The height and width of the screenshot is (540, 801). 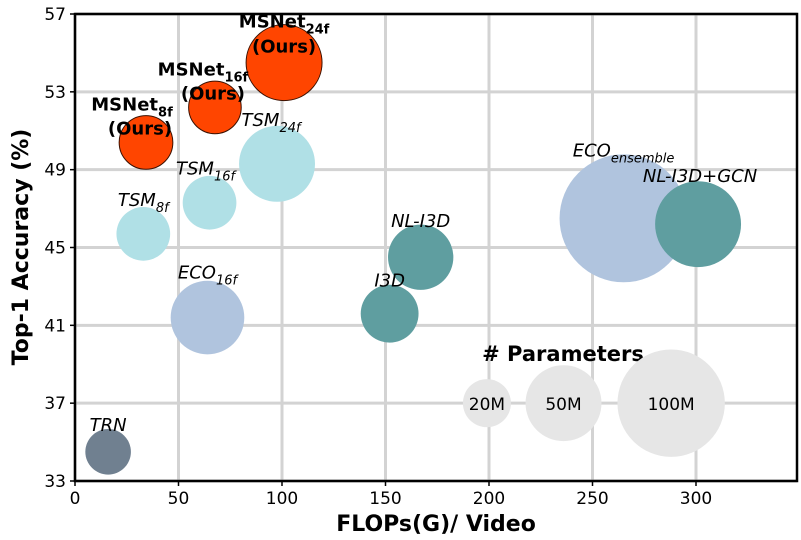 I want to click on bubble-label: TSM8f, so click(x=144, y=203).